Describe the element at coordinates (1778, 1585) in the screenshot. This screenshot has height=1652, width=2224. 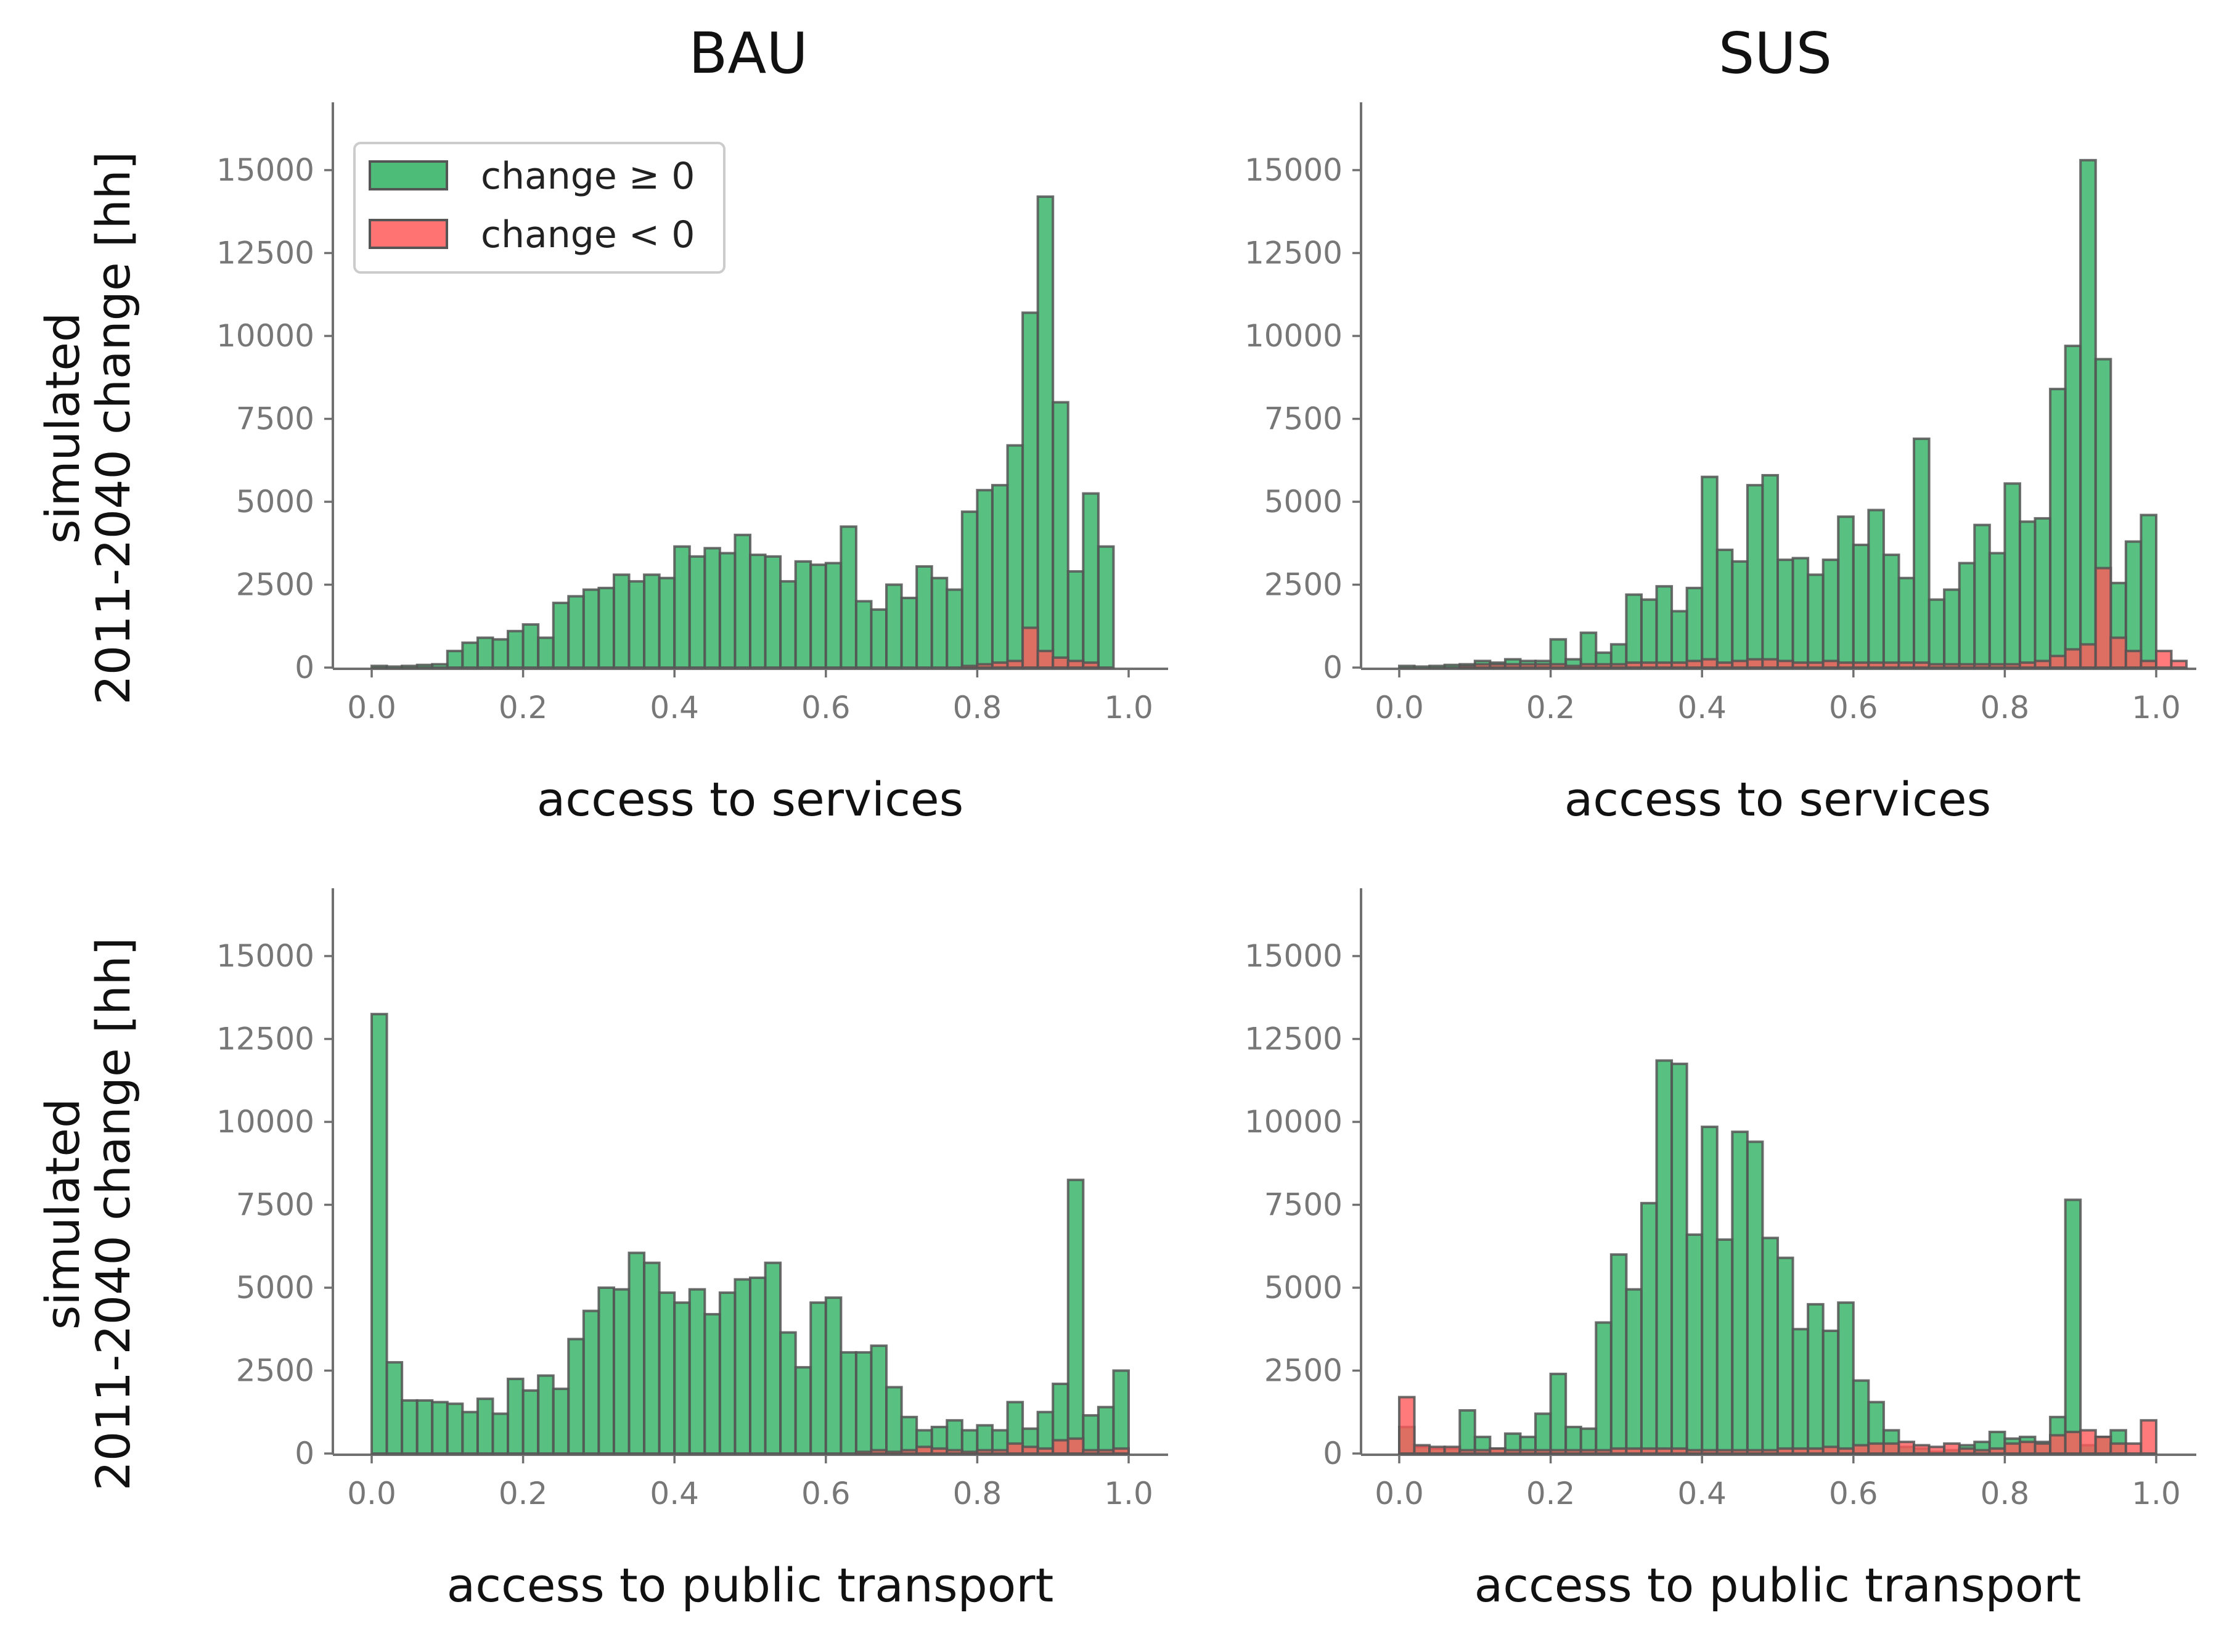
I see `x-axis-label: access to public transport` at that location.